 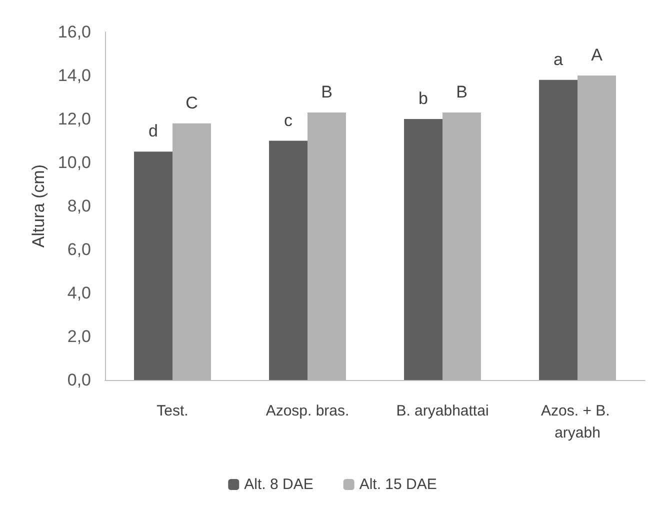 What do you see at coordinates (597, 55) in the screenshot?
I see `data-label: A` at bounding box center [597, 55].